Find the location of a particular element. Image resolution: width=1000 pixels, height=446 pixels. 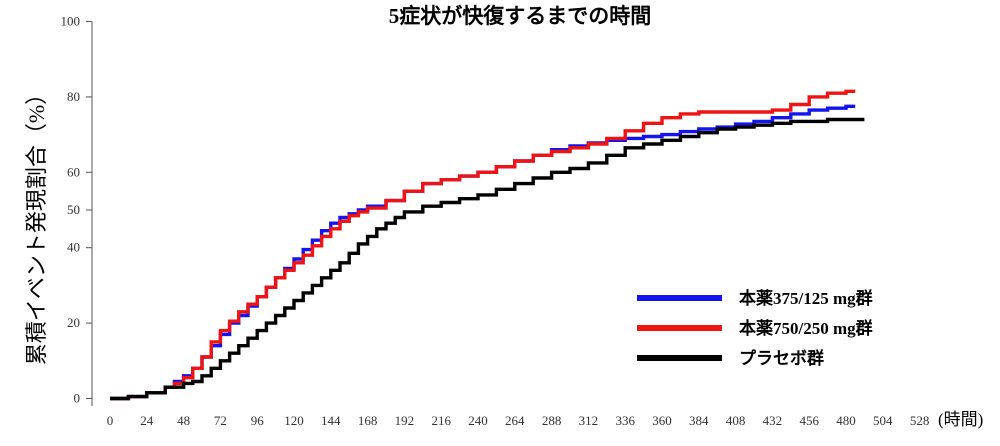

x-tick-label: 456 is located at coordinates (809, 420).